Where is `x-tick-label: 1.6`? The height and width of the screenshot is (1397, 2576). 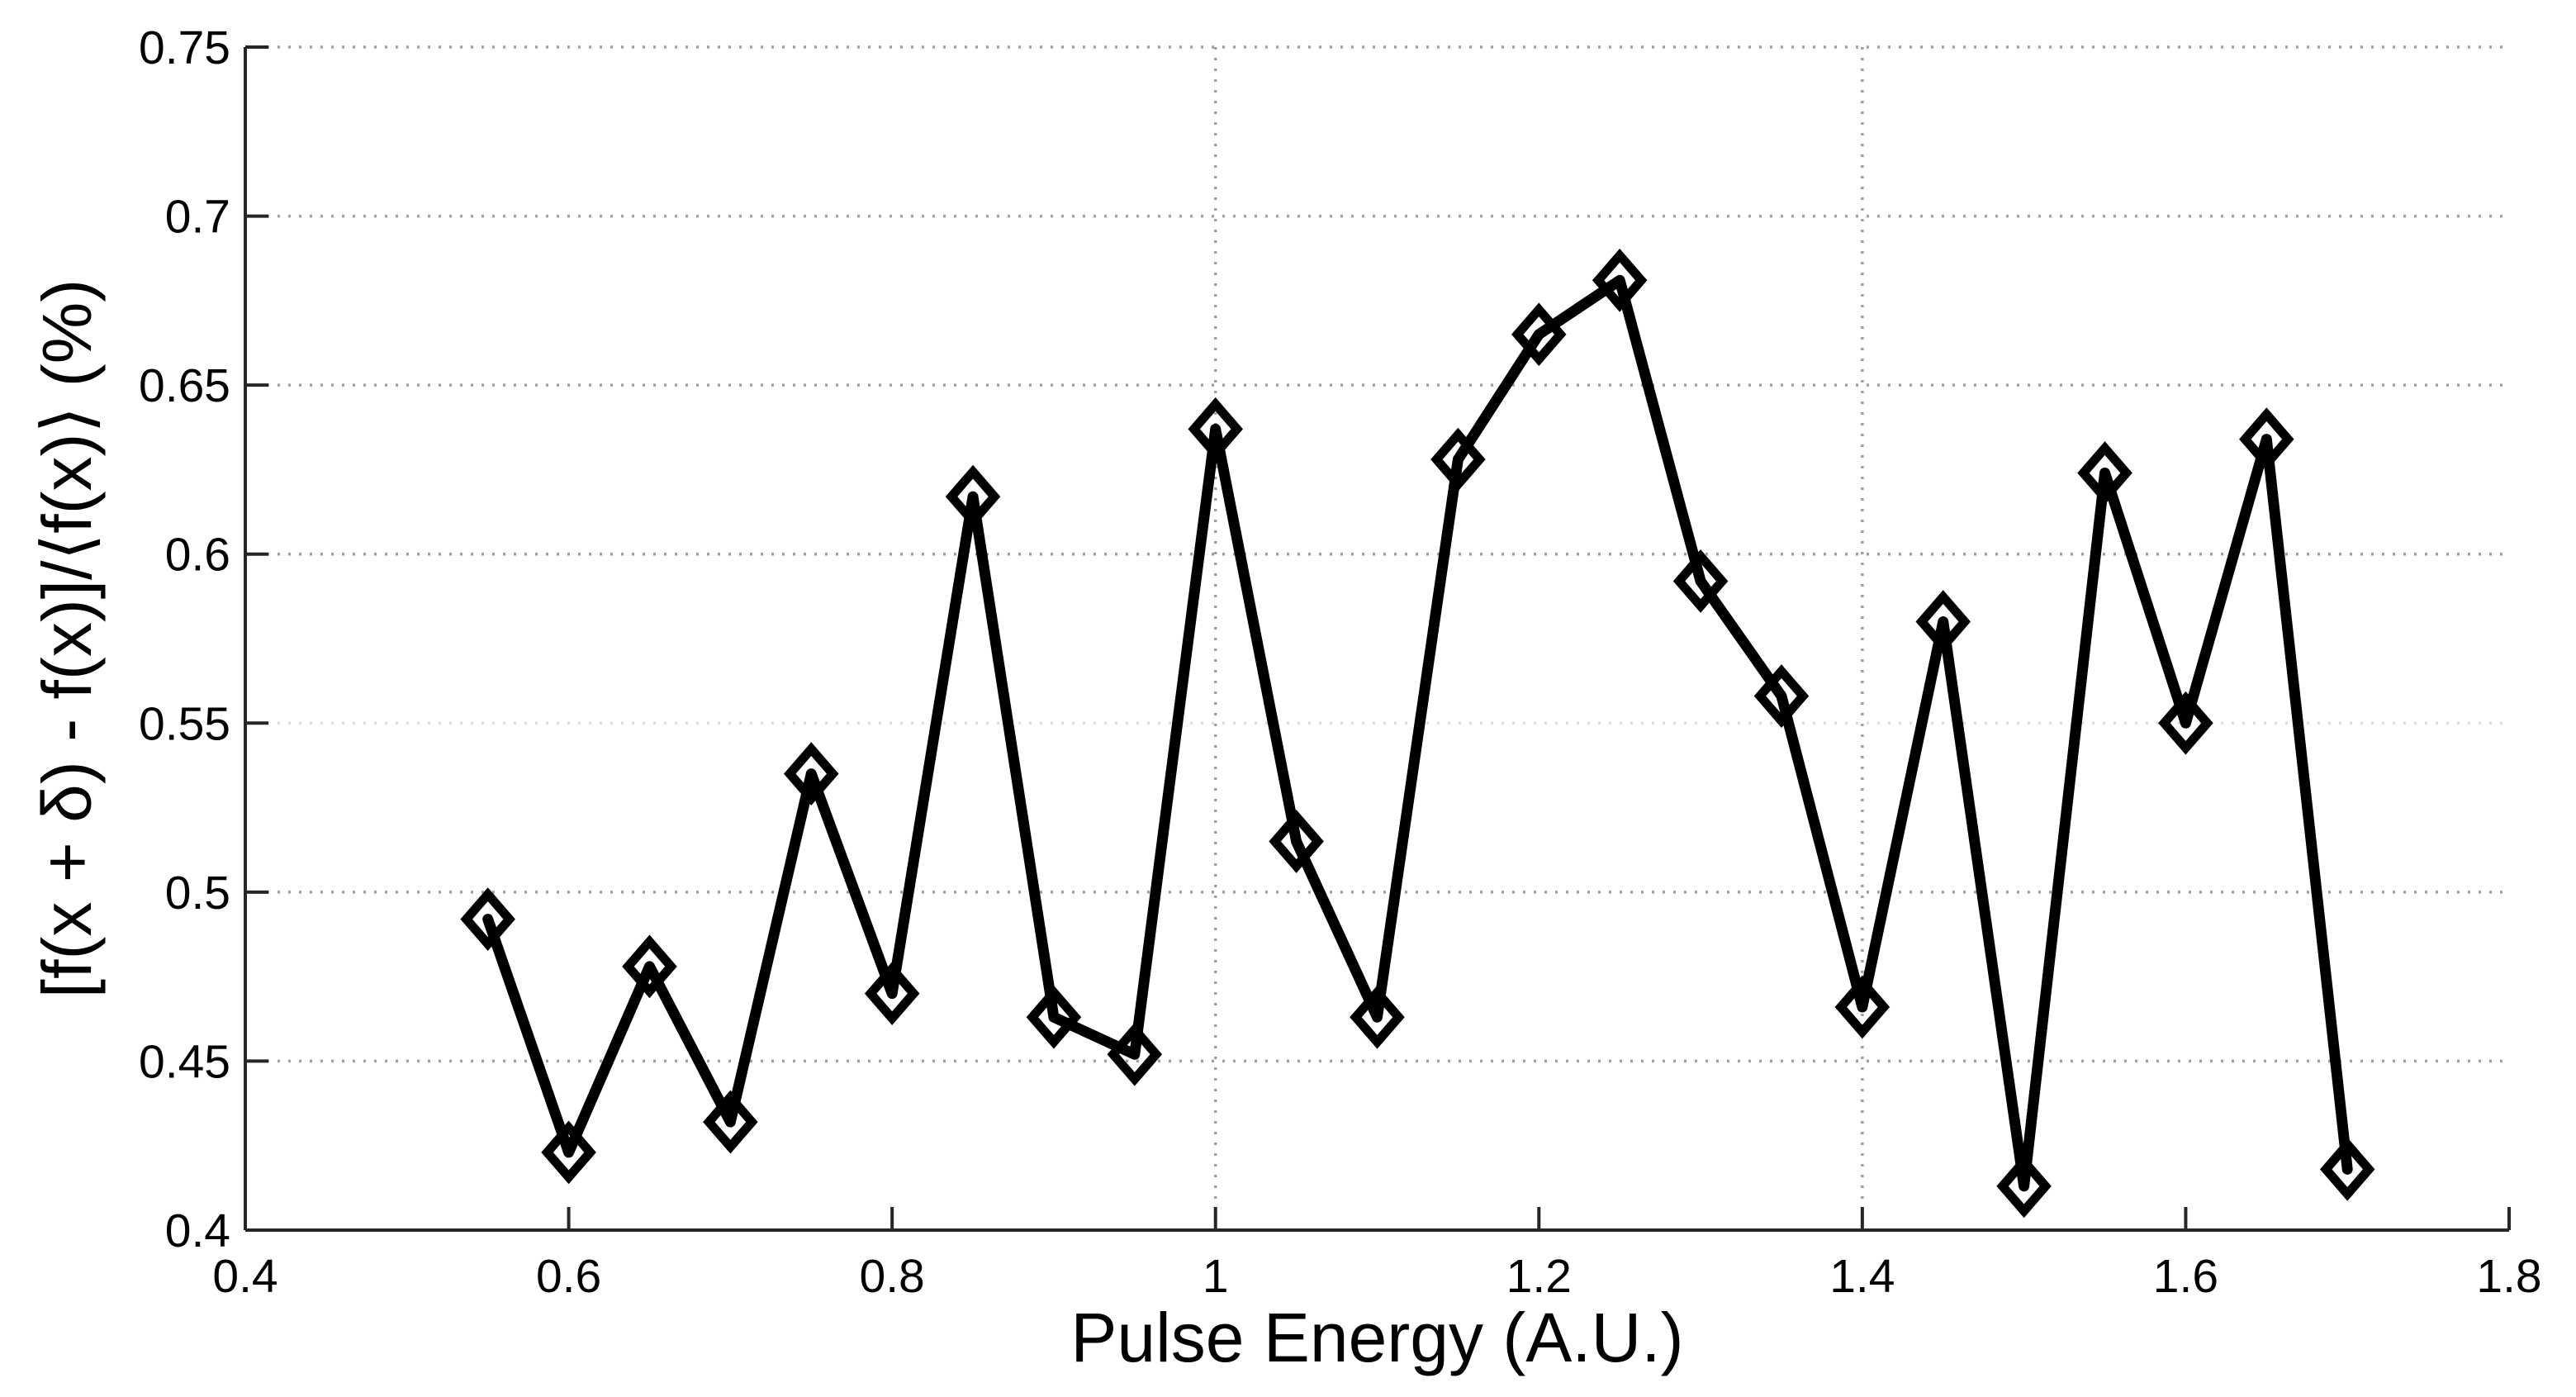 x-tick-label: 1.6 is located at coordinates (2185, 1276).